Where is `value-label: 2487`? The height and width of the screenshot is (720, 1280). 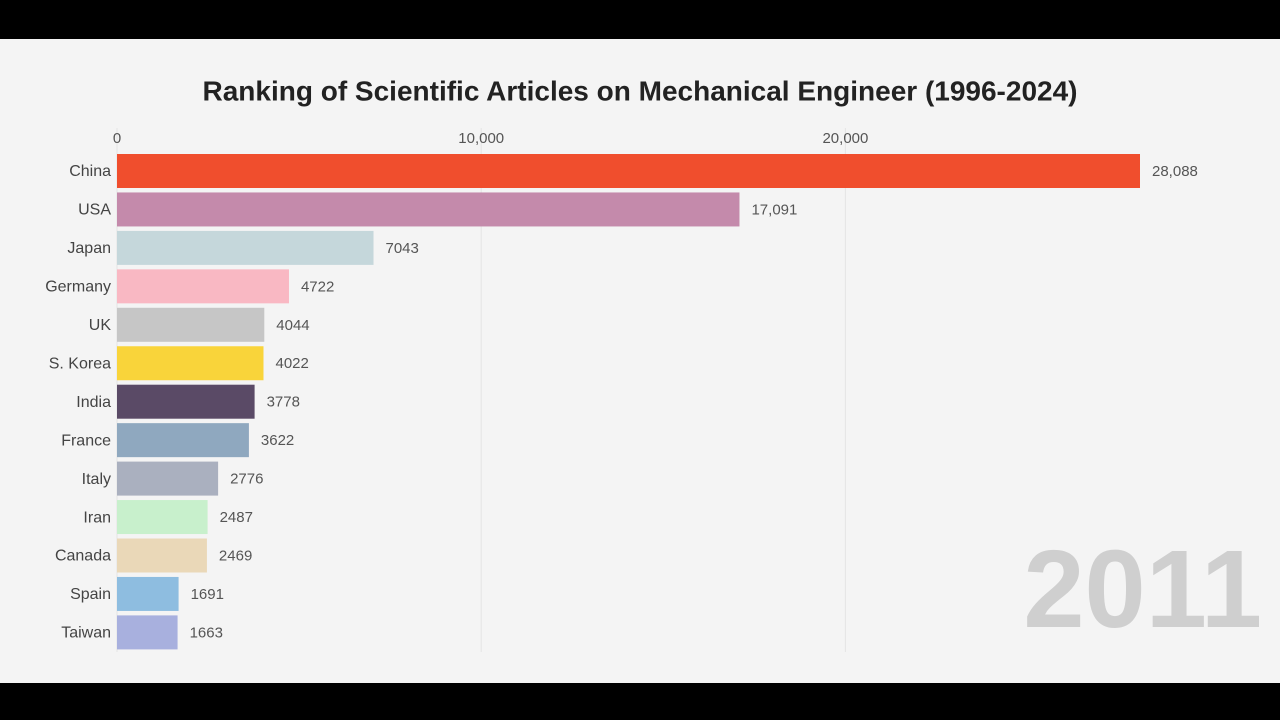
value-label: 2487 is located at coordinates (236, 517).